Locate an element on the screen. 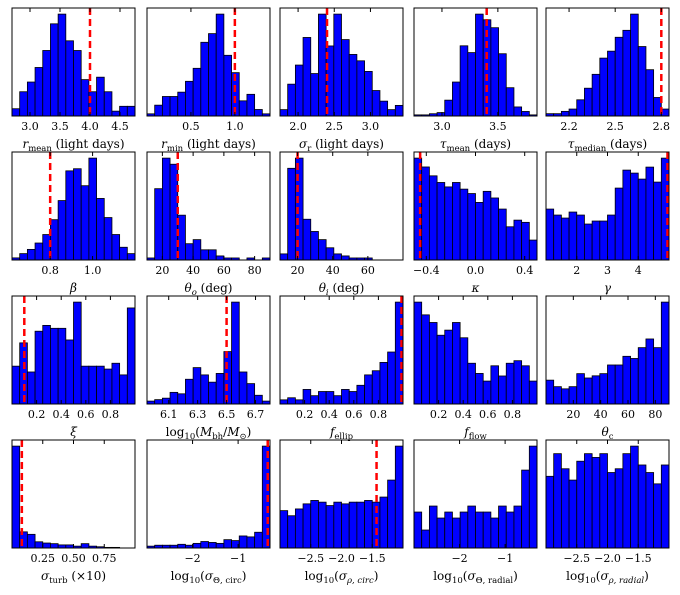  bars-log-sigma-theta-circ is located at coordinates (208, 496).